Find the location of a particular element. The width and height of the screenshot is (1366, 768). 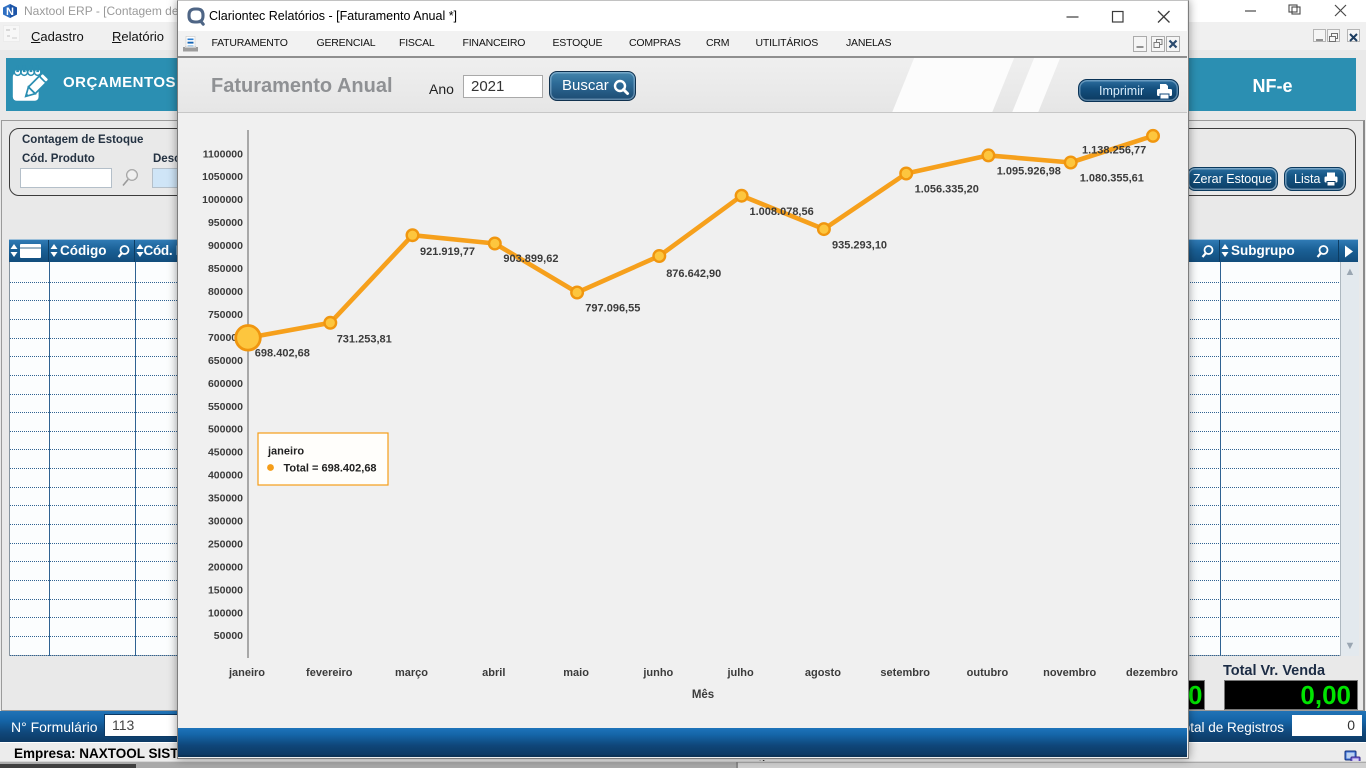

svg-text: 600000 is located at coordinates (225, 384).